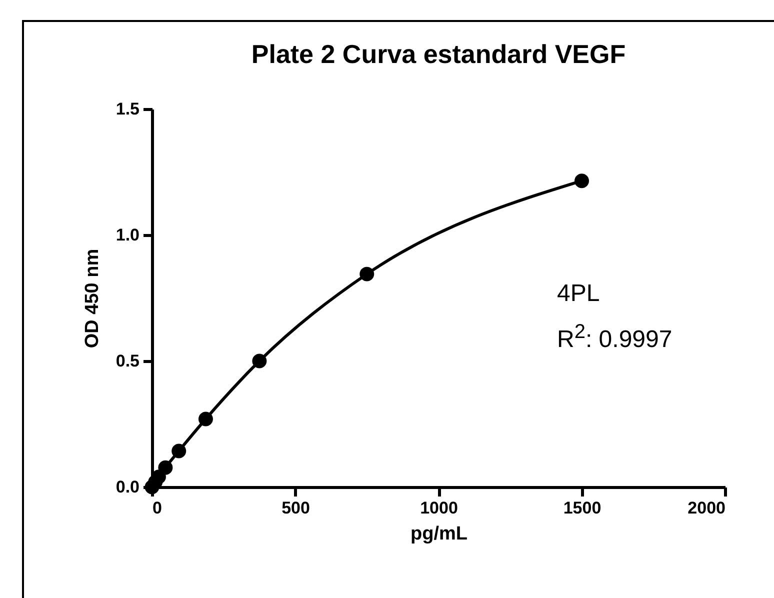 This screenshot has width=774, height=598. I want to click on x-axis-title: pg/mL, so click(439, 534).